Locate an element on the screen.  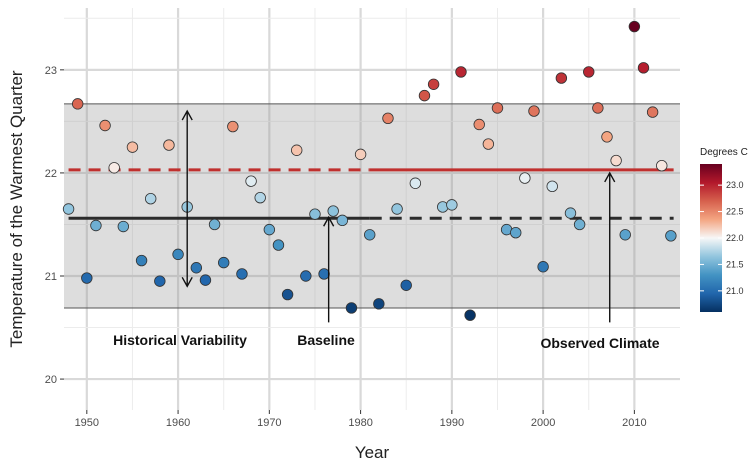
point-1976 is located at coordinates (324, 274).